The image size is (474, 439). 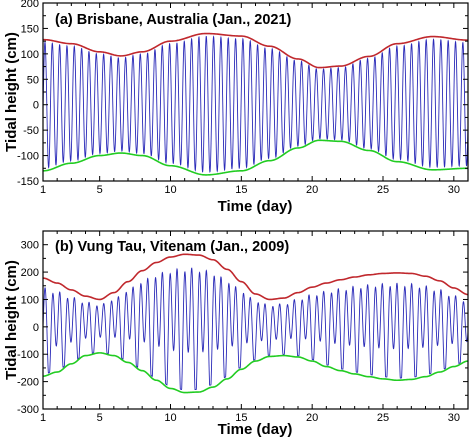 I want to click on panel-a-xtick-label: 1, so click(x=43, y=190).